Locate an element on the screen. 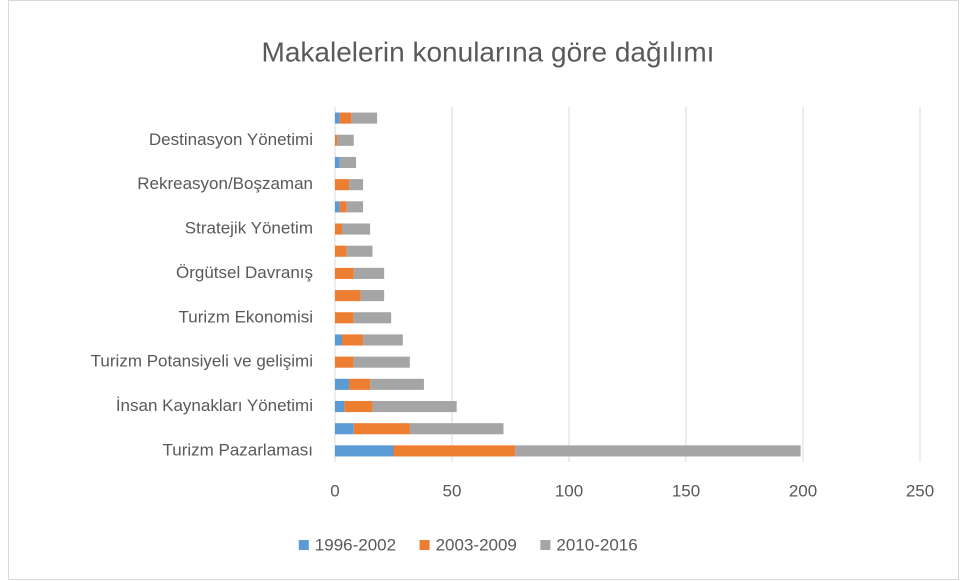  x-tick-label: 200 is located at coordinates (803, 490).